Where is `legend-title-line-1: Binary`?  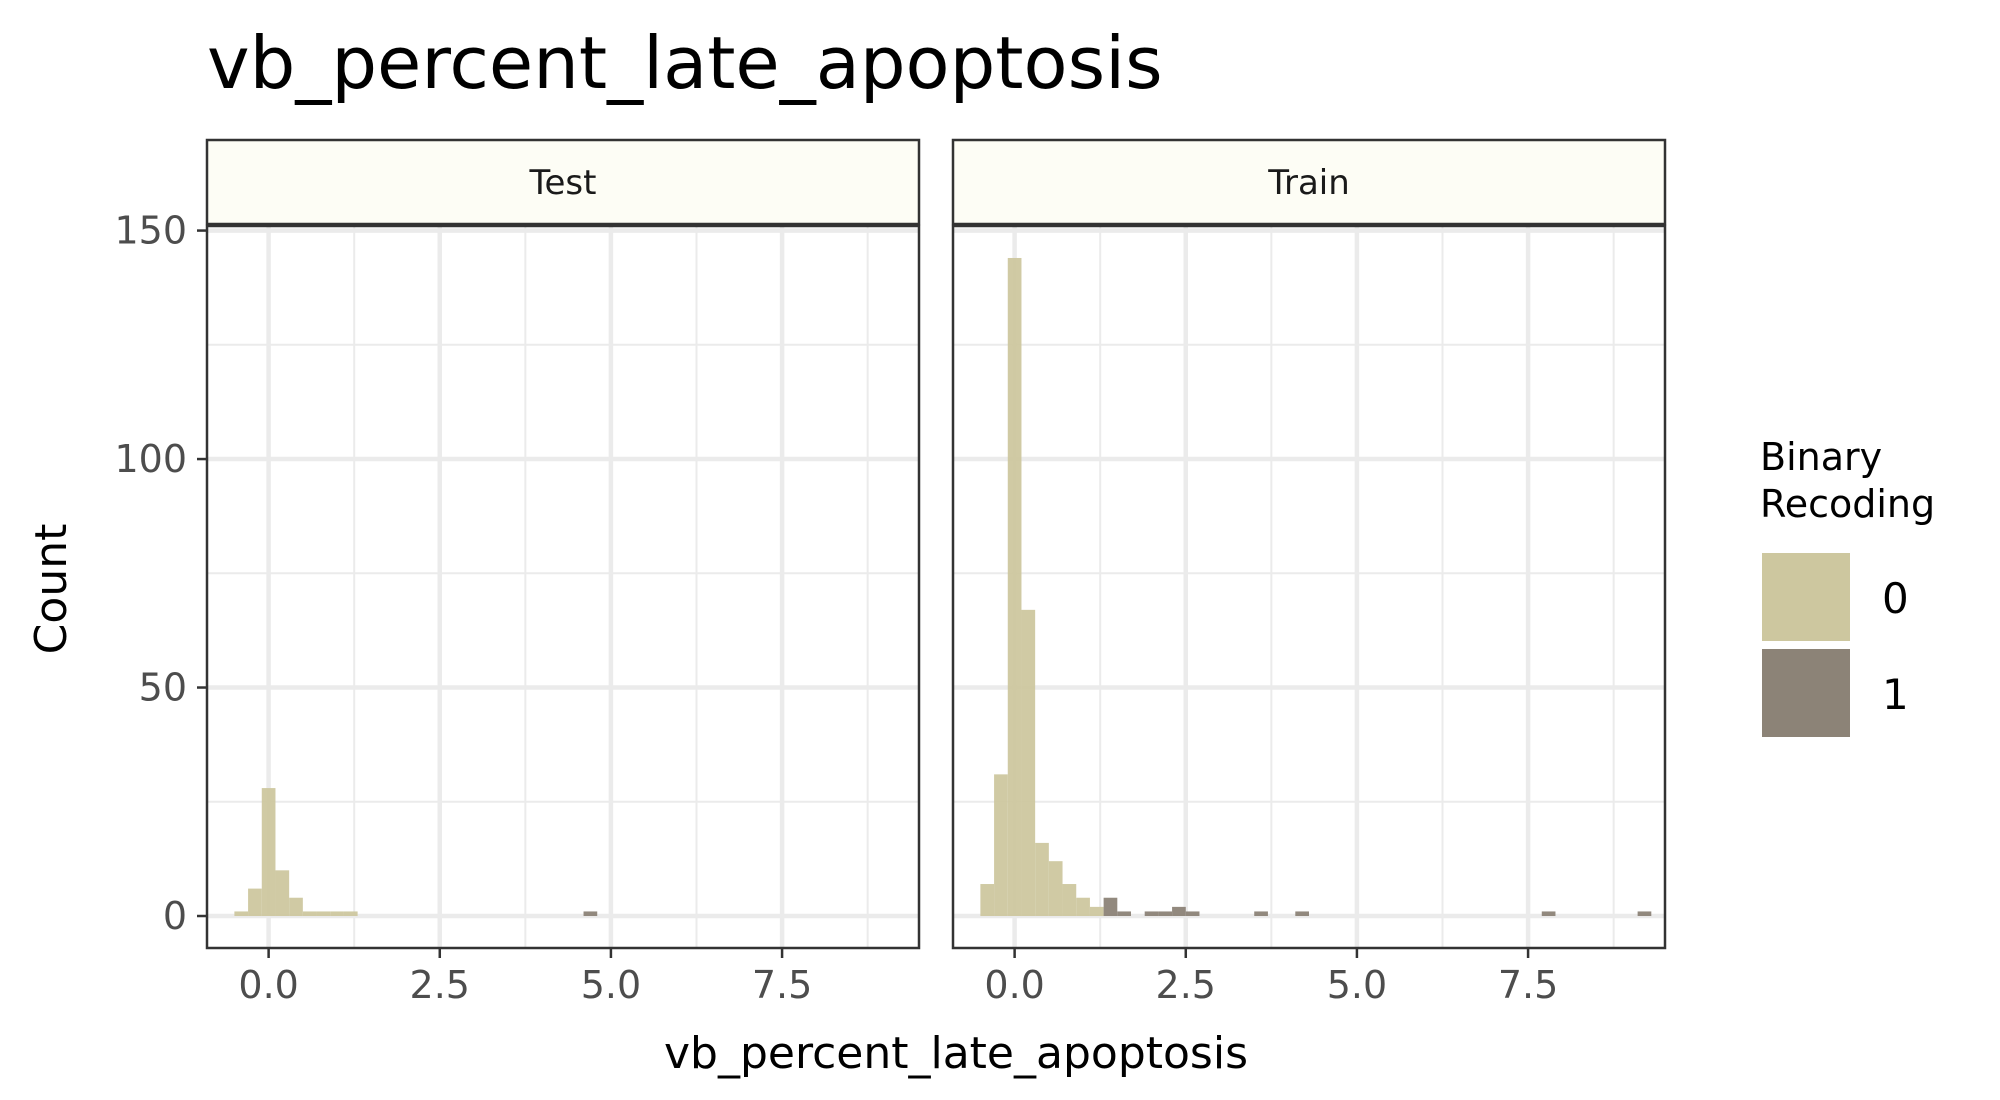 legend-title-line-1: Binary is located at coordinates (1821, 457).